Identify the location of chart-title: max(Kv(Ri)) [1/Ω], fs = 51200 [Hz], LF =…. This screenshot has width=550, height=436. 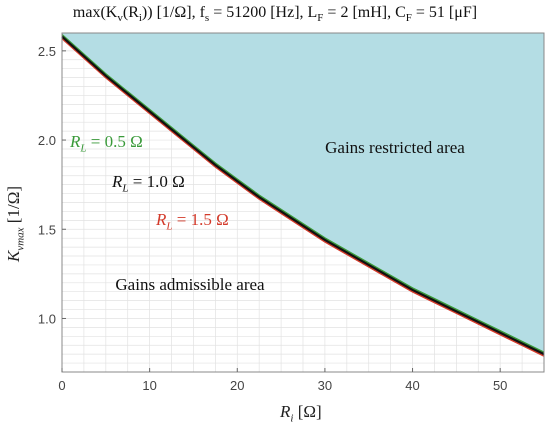
(275, 14).